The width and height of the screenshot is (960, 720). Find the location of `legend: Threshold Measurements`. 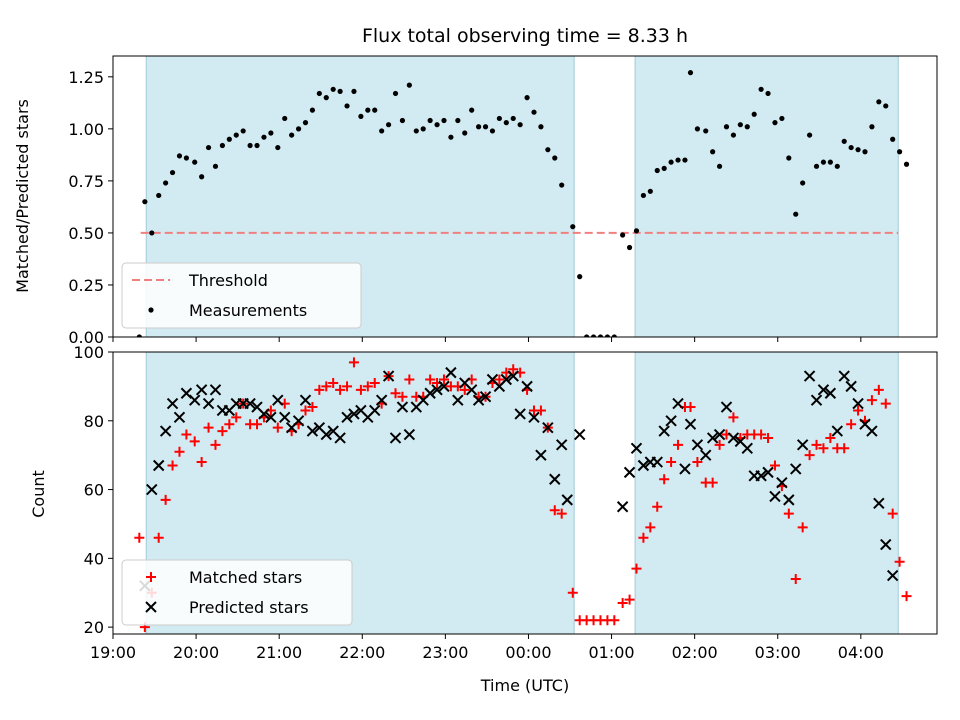

legend: Threshold Measurements is located at coordinates (241, 295).